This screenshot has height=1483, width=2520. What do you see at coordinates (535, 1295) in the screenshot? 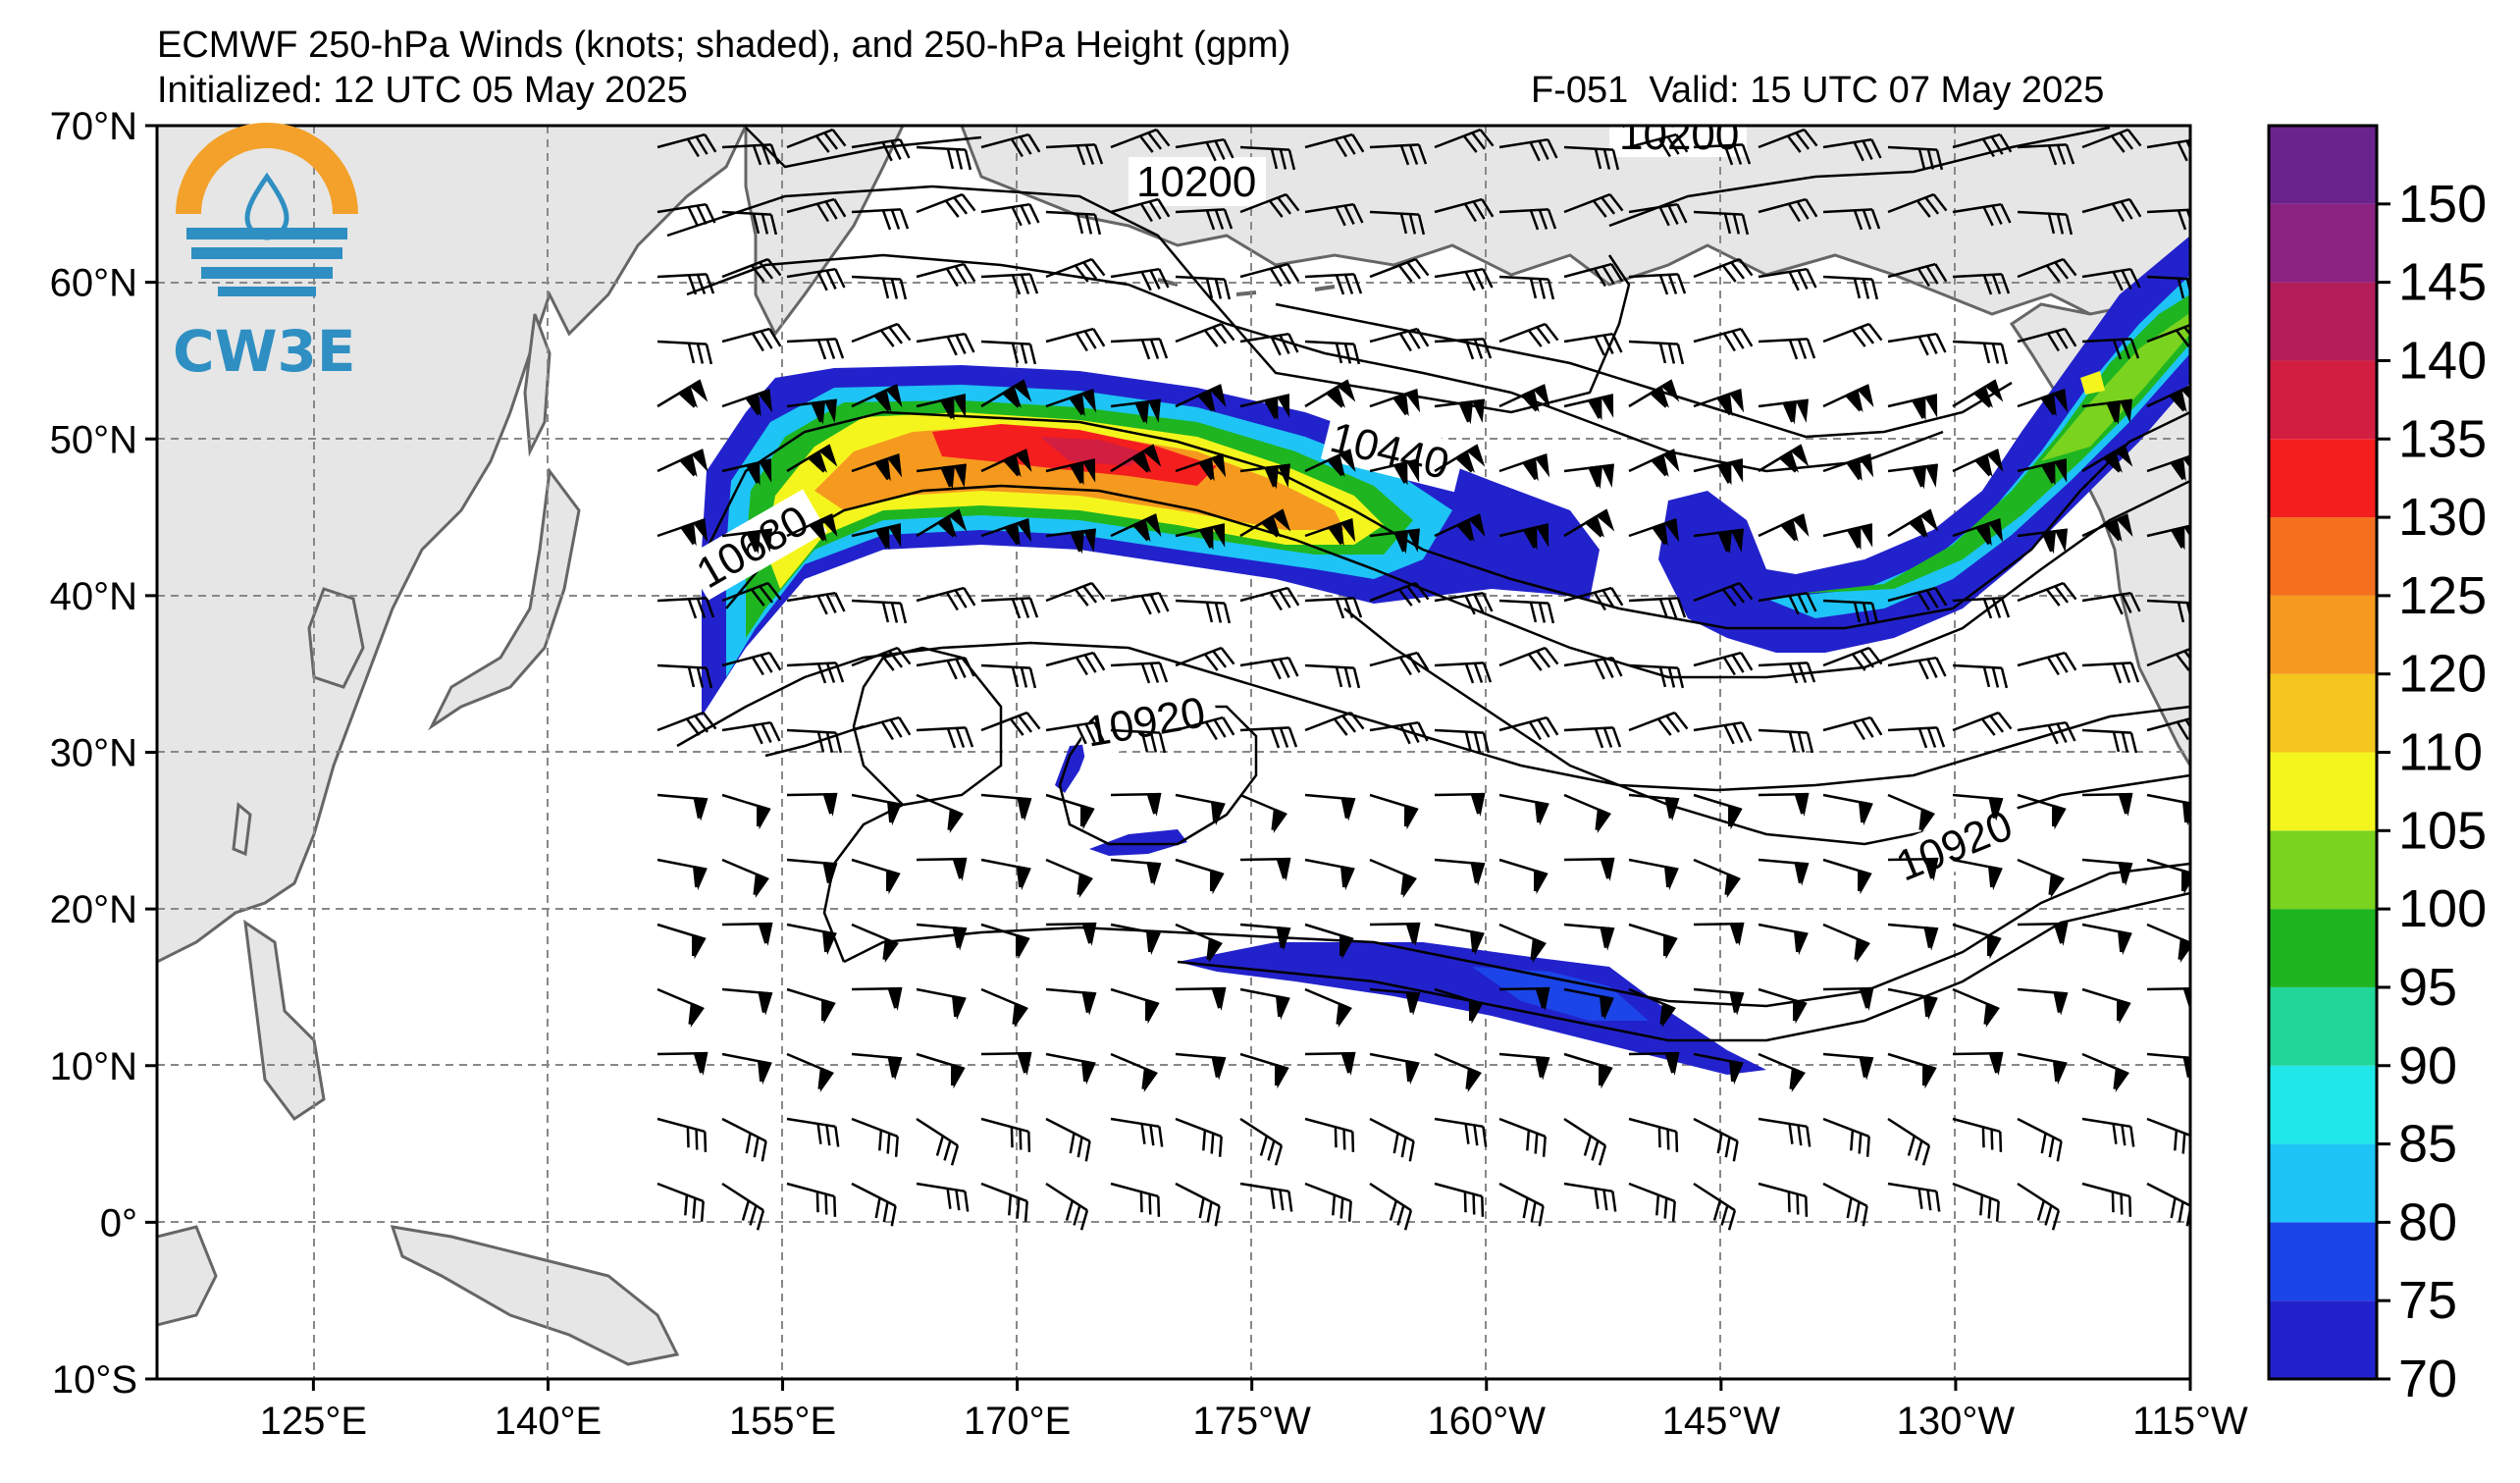
I see `land-new-guinea` at bounding box center [535, 1295].